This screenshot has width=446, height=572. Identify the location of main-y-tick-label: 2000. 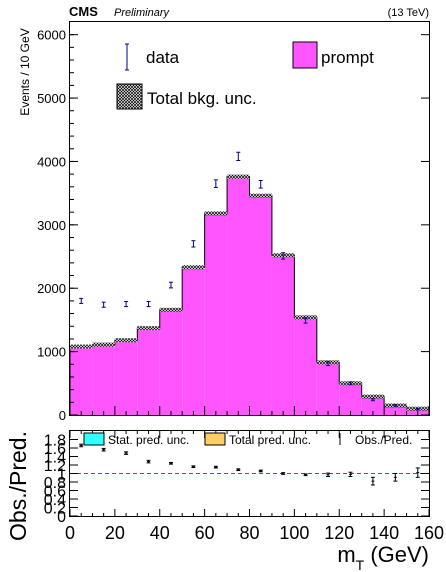
(51, 288).